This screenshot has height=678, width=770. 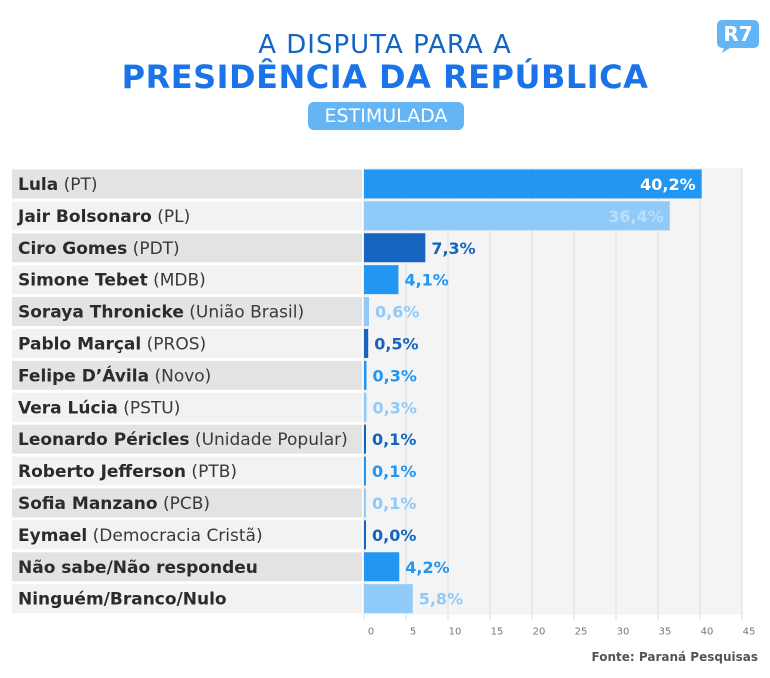 I want to click on category-label: Eymael (Democracia Cristã), so click(x=140, y=536).